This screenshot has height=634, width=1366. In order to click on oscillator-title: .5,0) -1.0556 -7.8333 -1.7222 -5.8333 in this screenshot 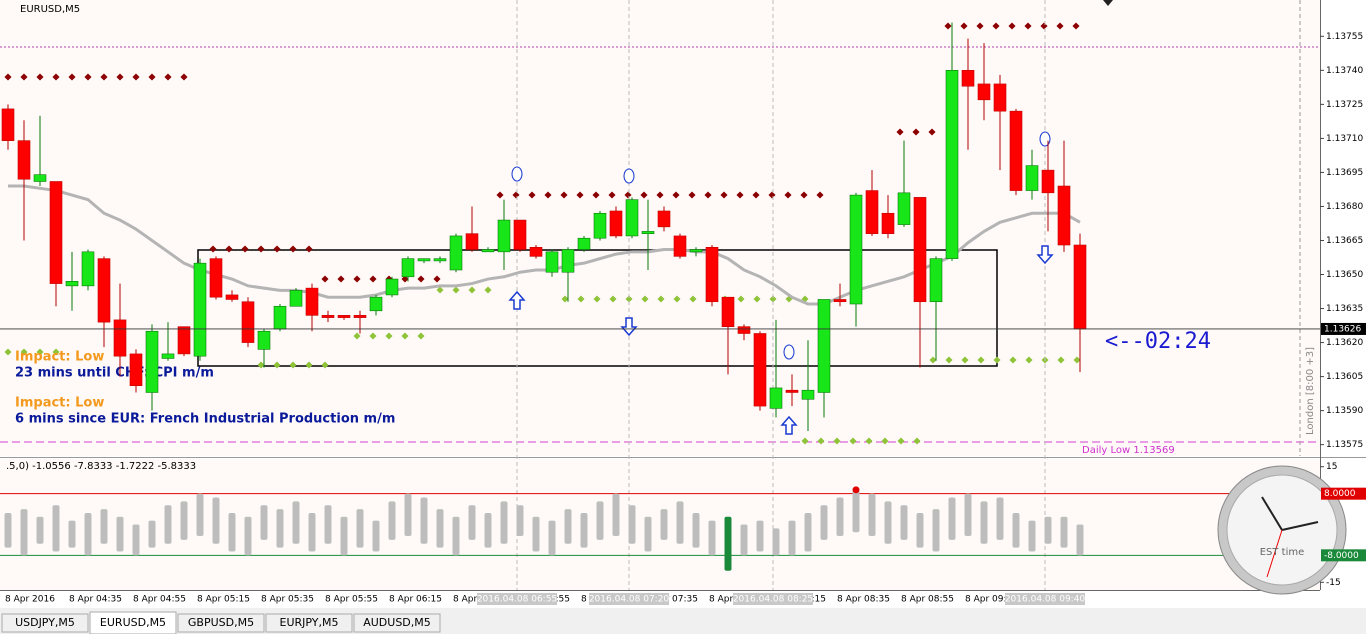, I will do `click(101, 466)`.